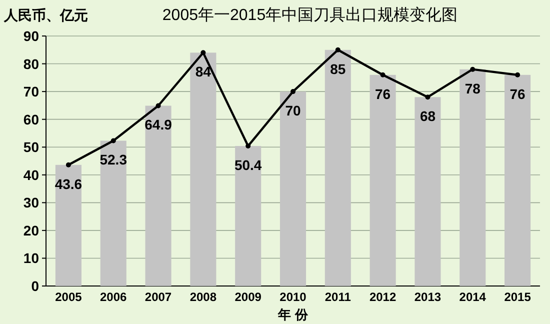  What do you see at coordinates (31, 202) in the screenshot?
I see `y-tick-label: 30` at bounding box center [31, 202].